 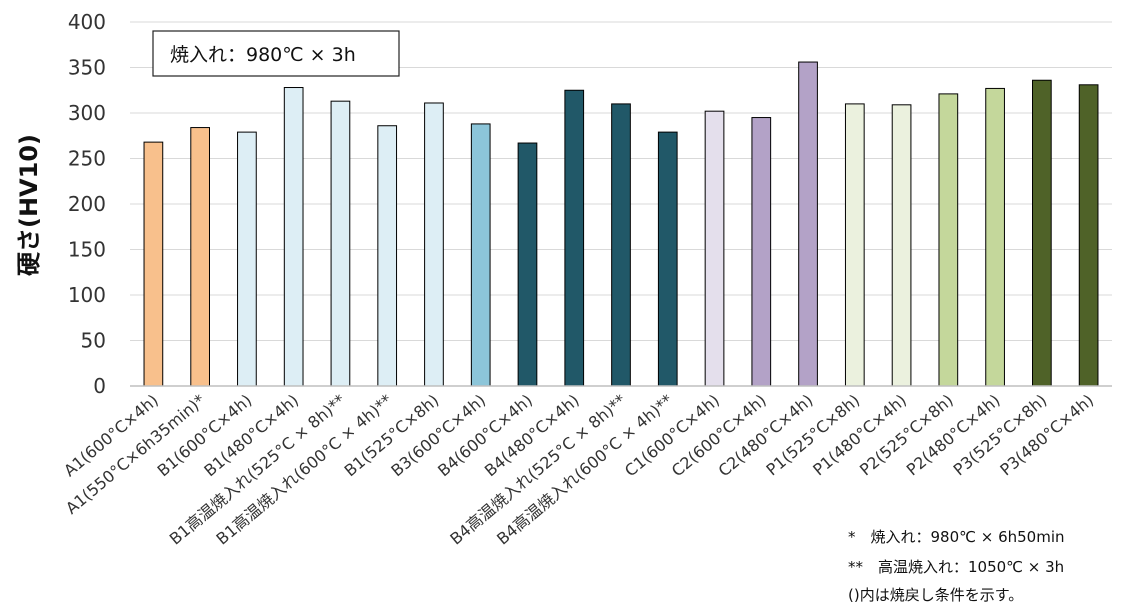 I want to click on y-tick-label: 50, so click(x=93, y=341).